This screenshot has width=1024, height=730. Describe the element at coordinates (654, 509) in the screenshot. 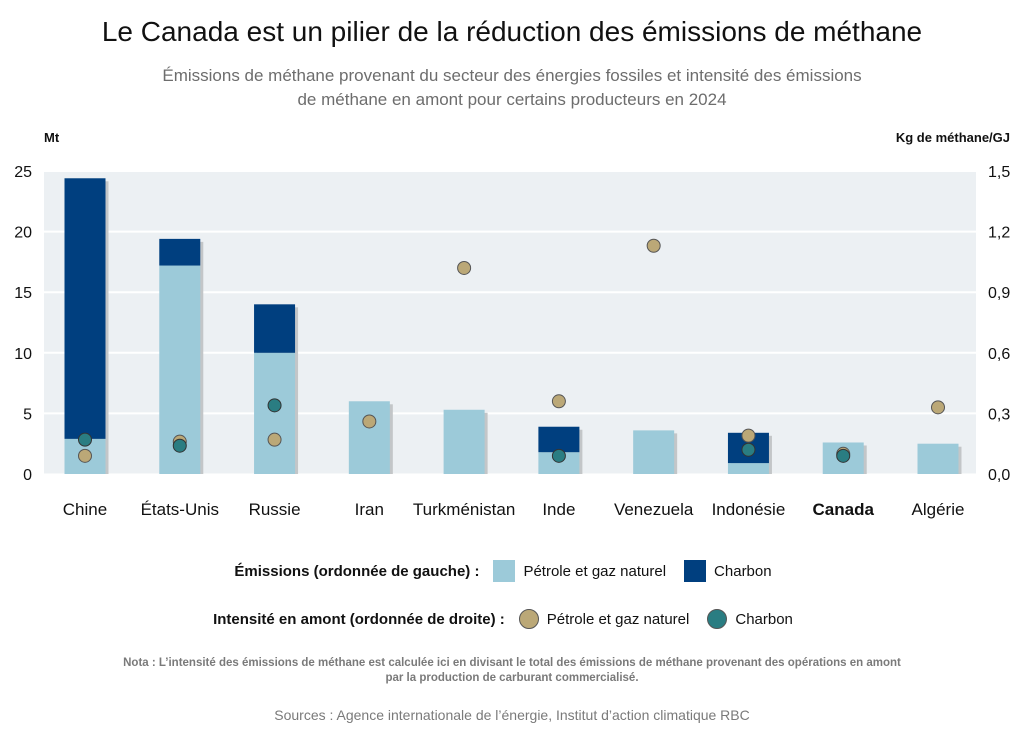

I see `category-label: Venezuela` at that location.